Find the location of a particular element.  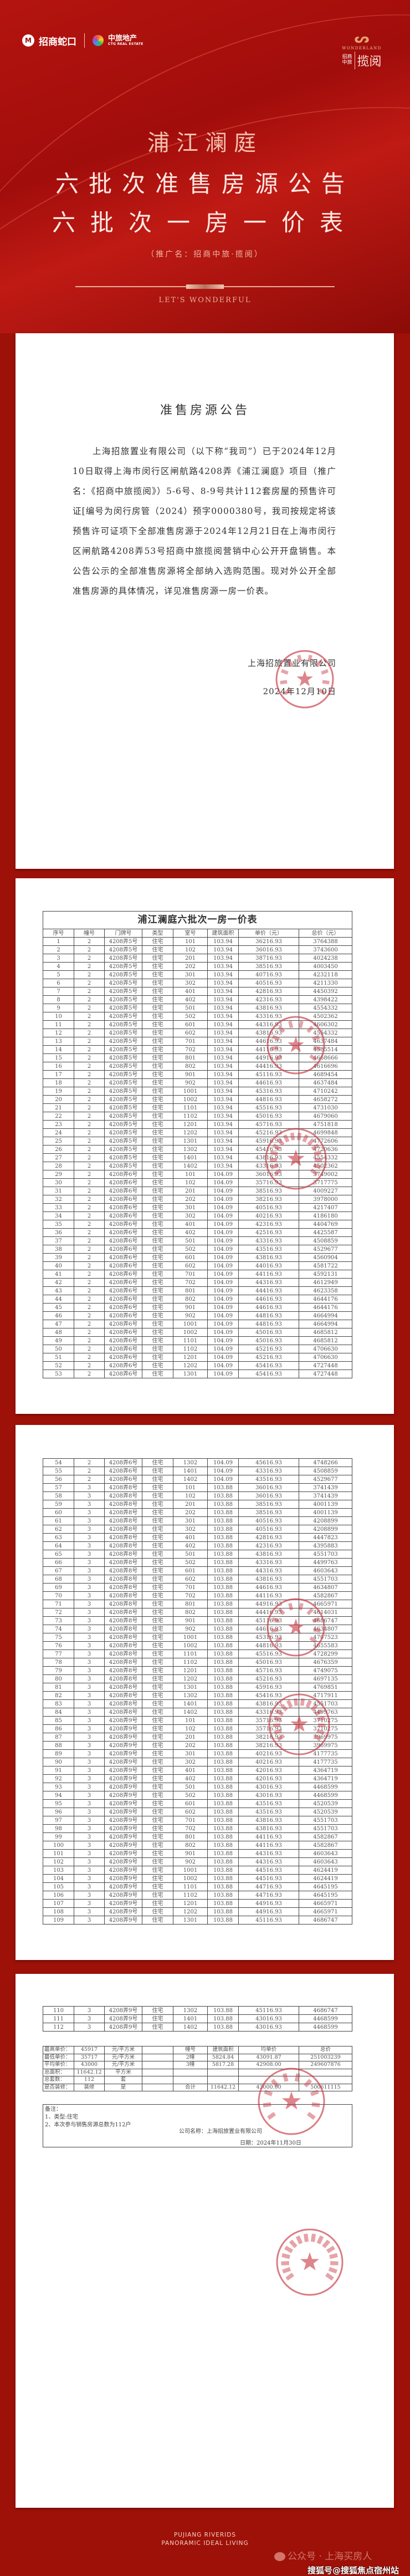

table-cell: 1101 is located at coordinates (190, 1341).